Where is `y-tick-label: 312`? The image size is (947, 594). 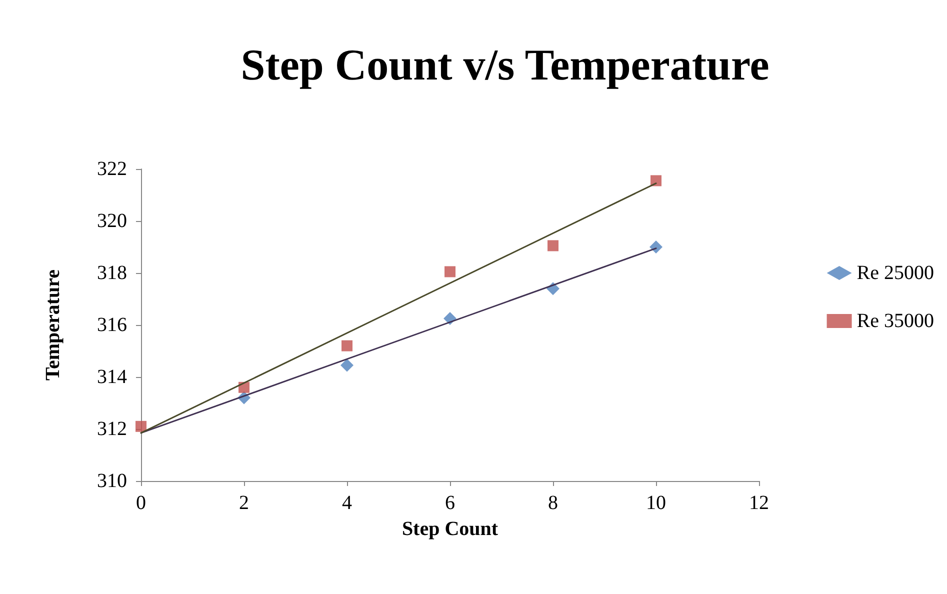
y-tick-label: 312 is located at coordinates (112, 429).